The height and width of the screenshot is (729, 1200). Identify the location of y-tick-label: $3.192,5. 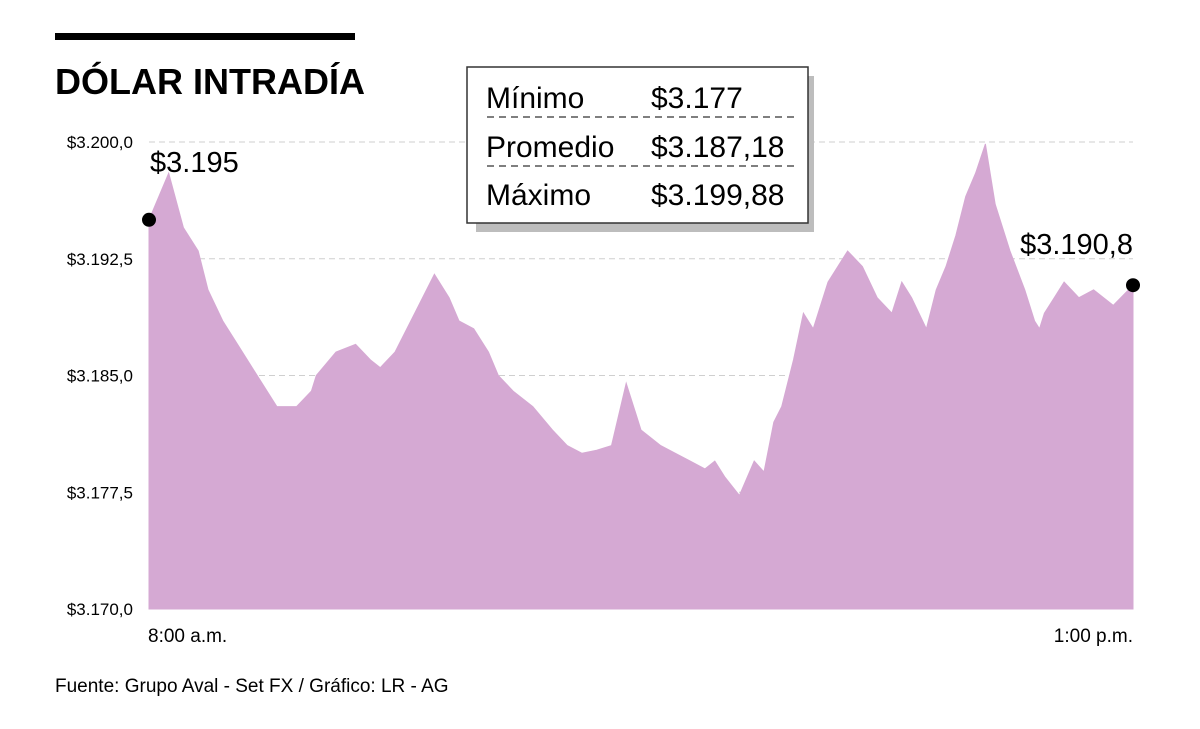
(100, 259).